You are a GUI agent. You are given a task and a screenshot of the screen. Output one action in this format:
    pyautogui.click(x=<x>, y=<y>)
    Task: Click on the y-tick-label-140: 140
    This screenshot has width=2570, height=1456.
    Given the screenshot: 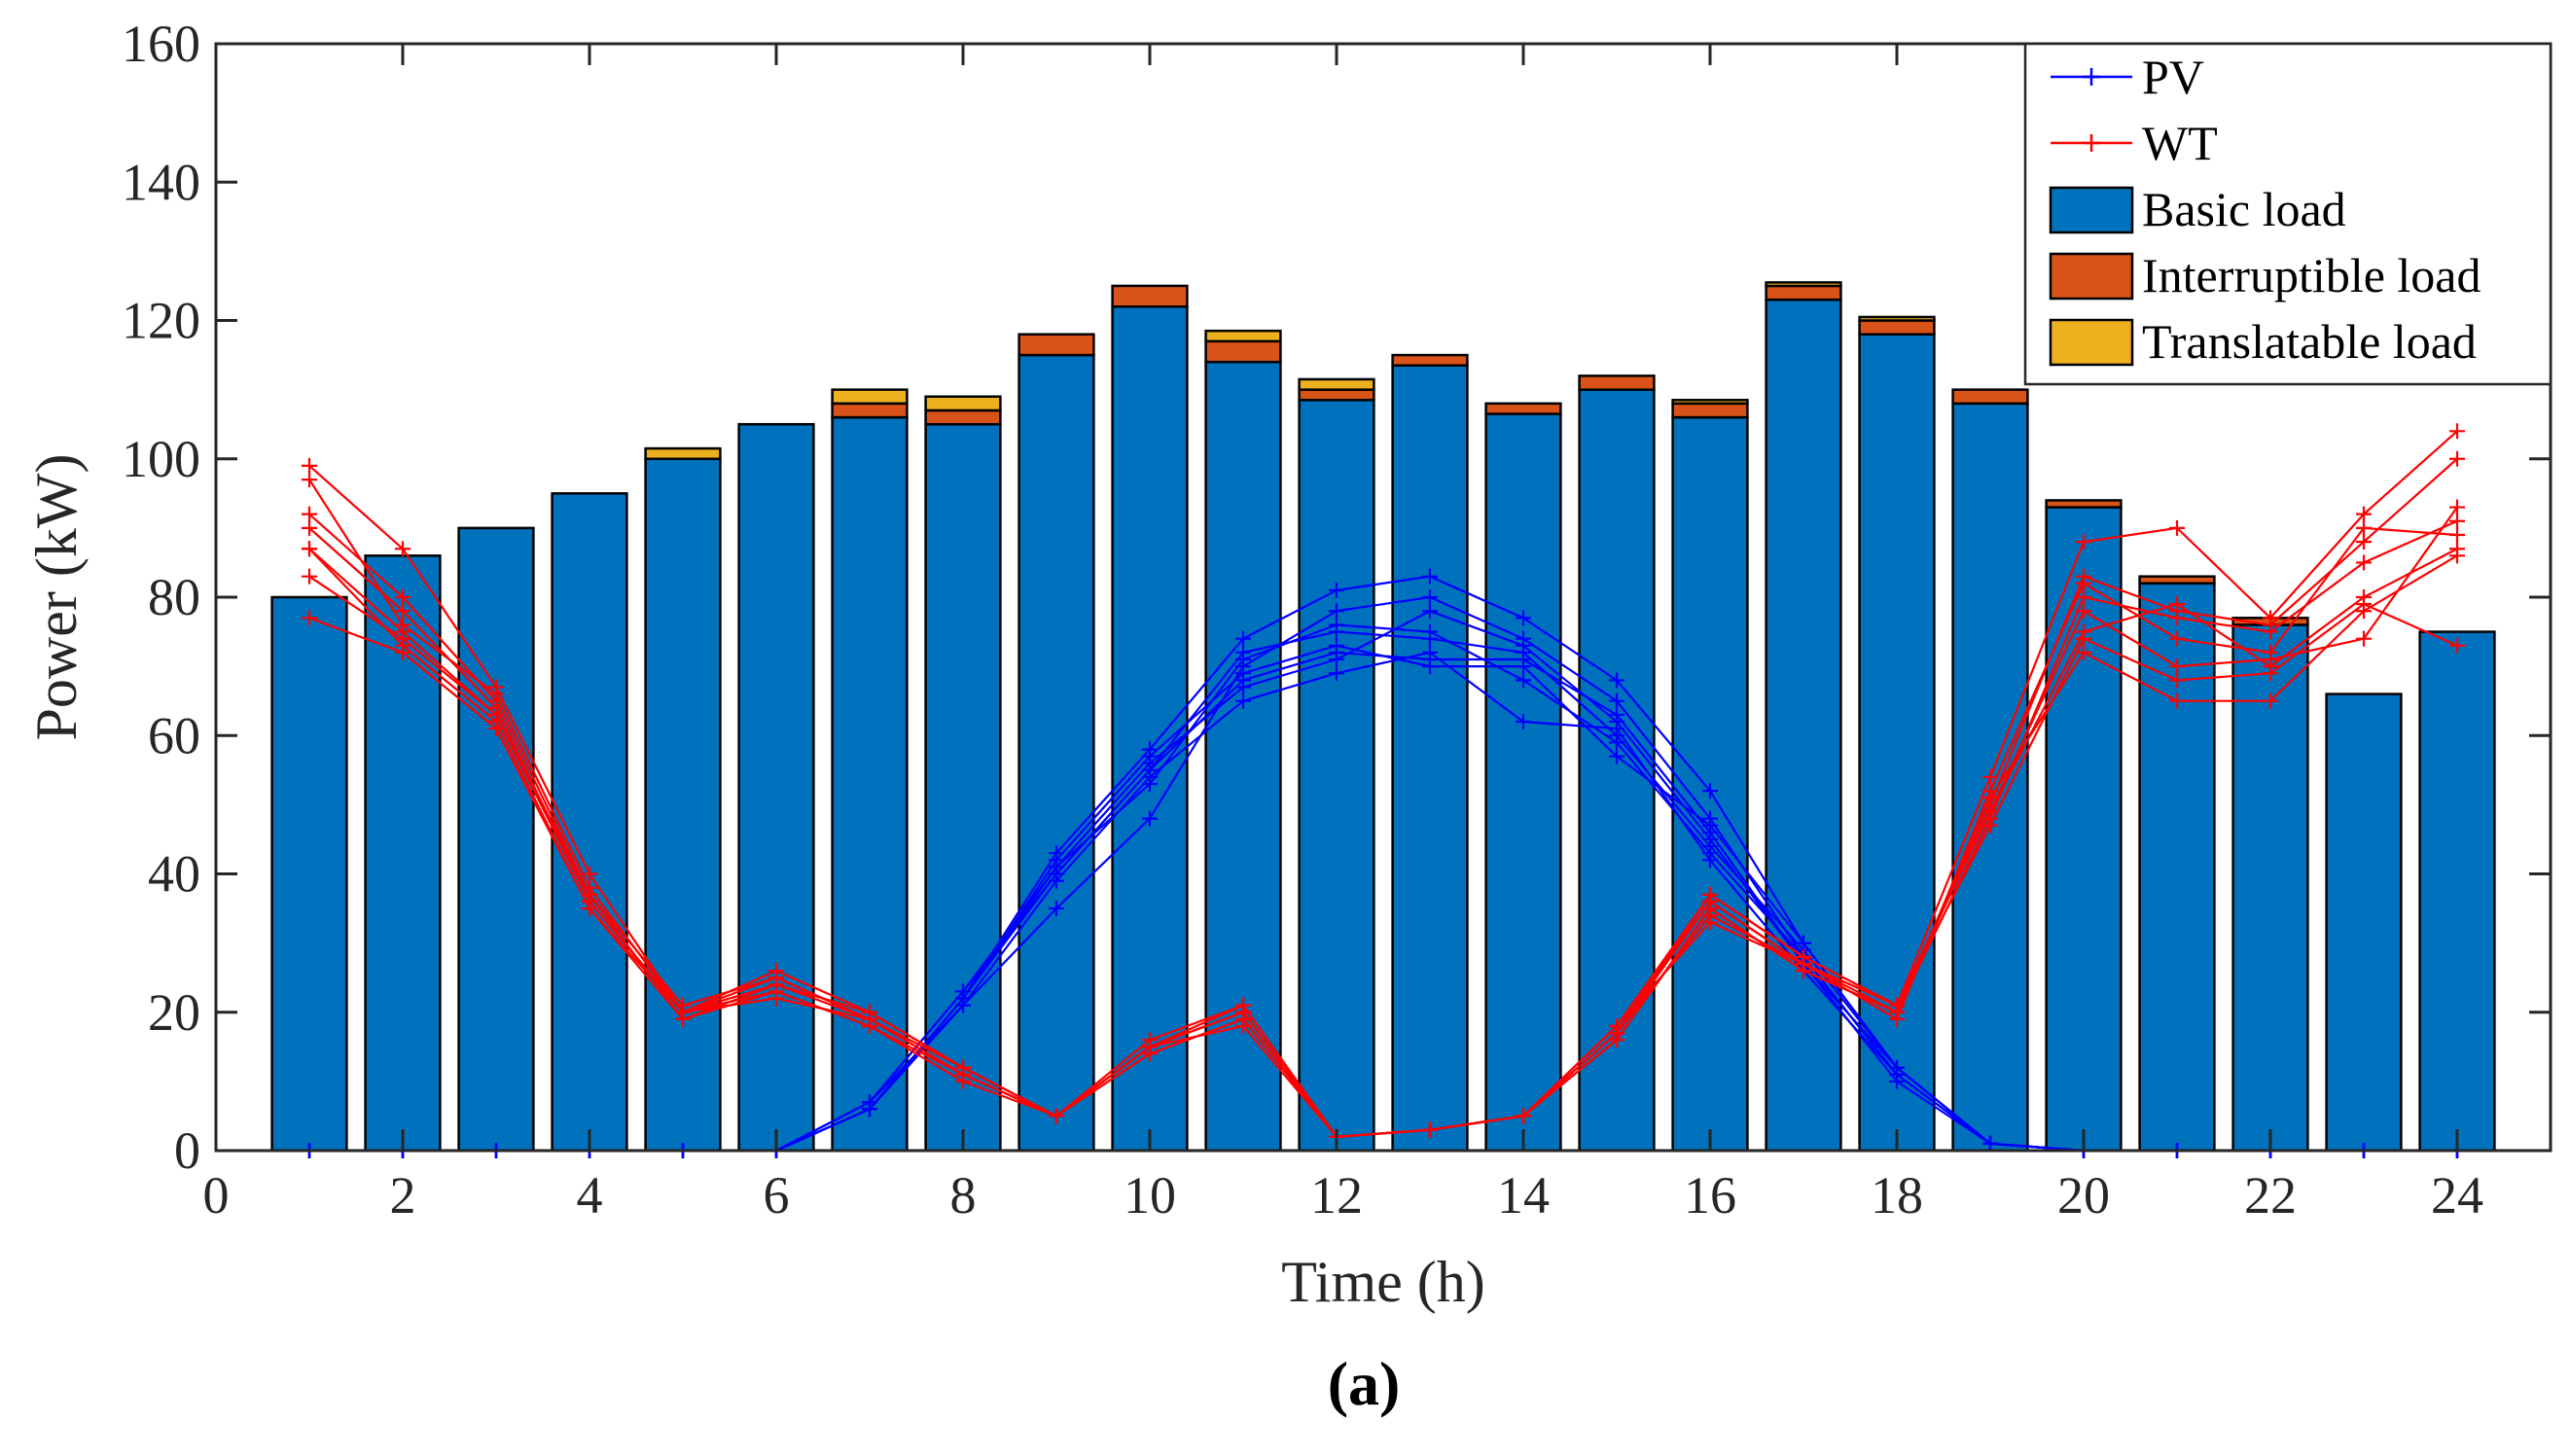 What is the action you would take?
    pyautogui.click(x=161, y=182)
    